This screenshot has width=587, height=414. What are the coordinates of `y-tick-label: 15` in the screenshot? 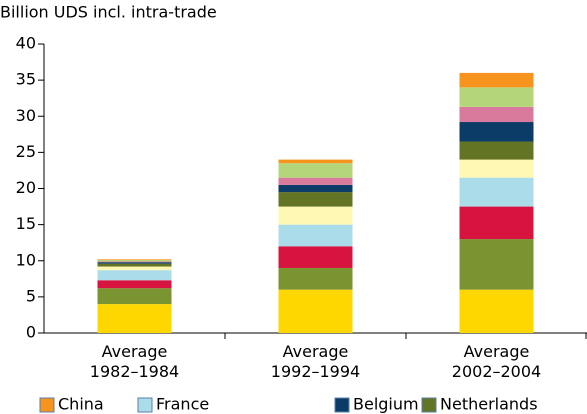 It's located at (26, 223).